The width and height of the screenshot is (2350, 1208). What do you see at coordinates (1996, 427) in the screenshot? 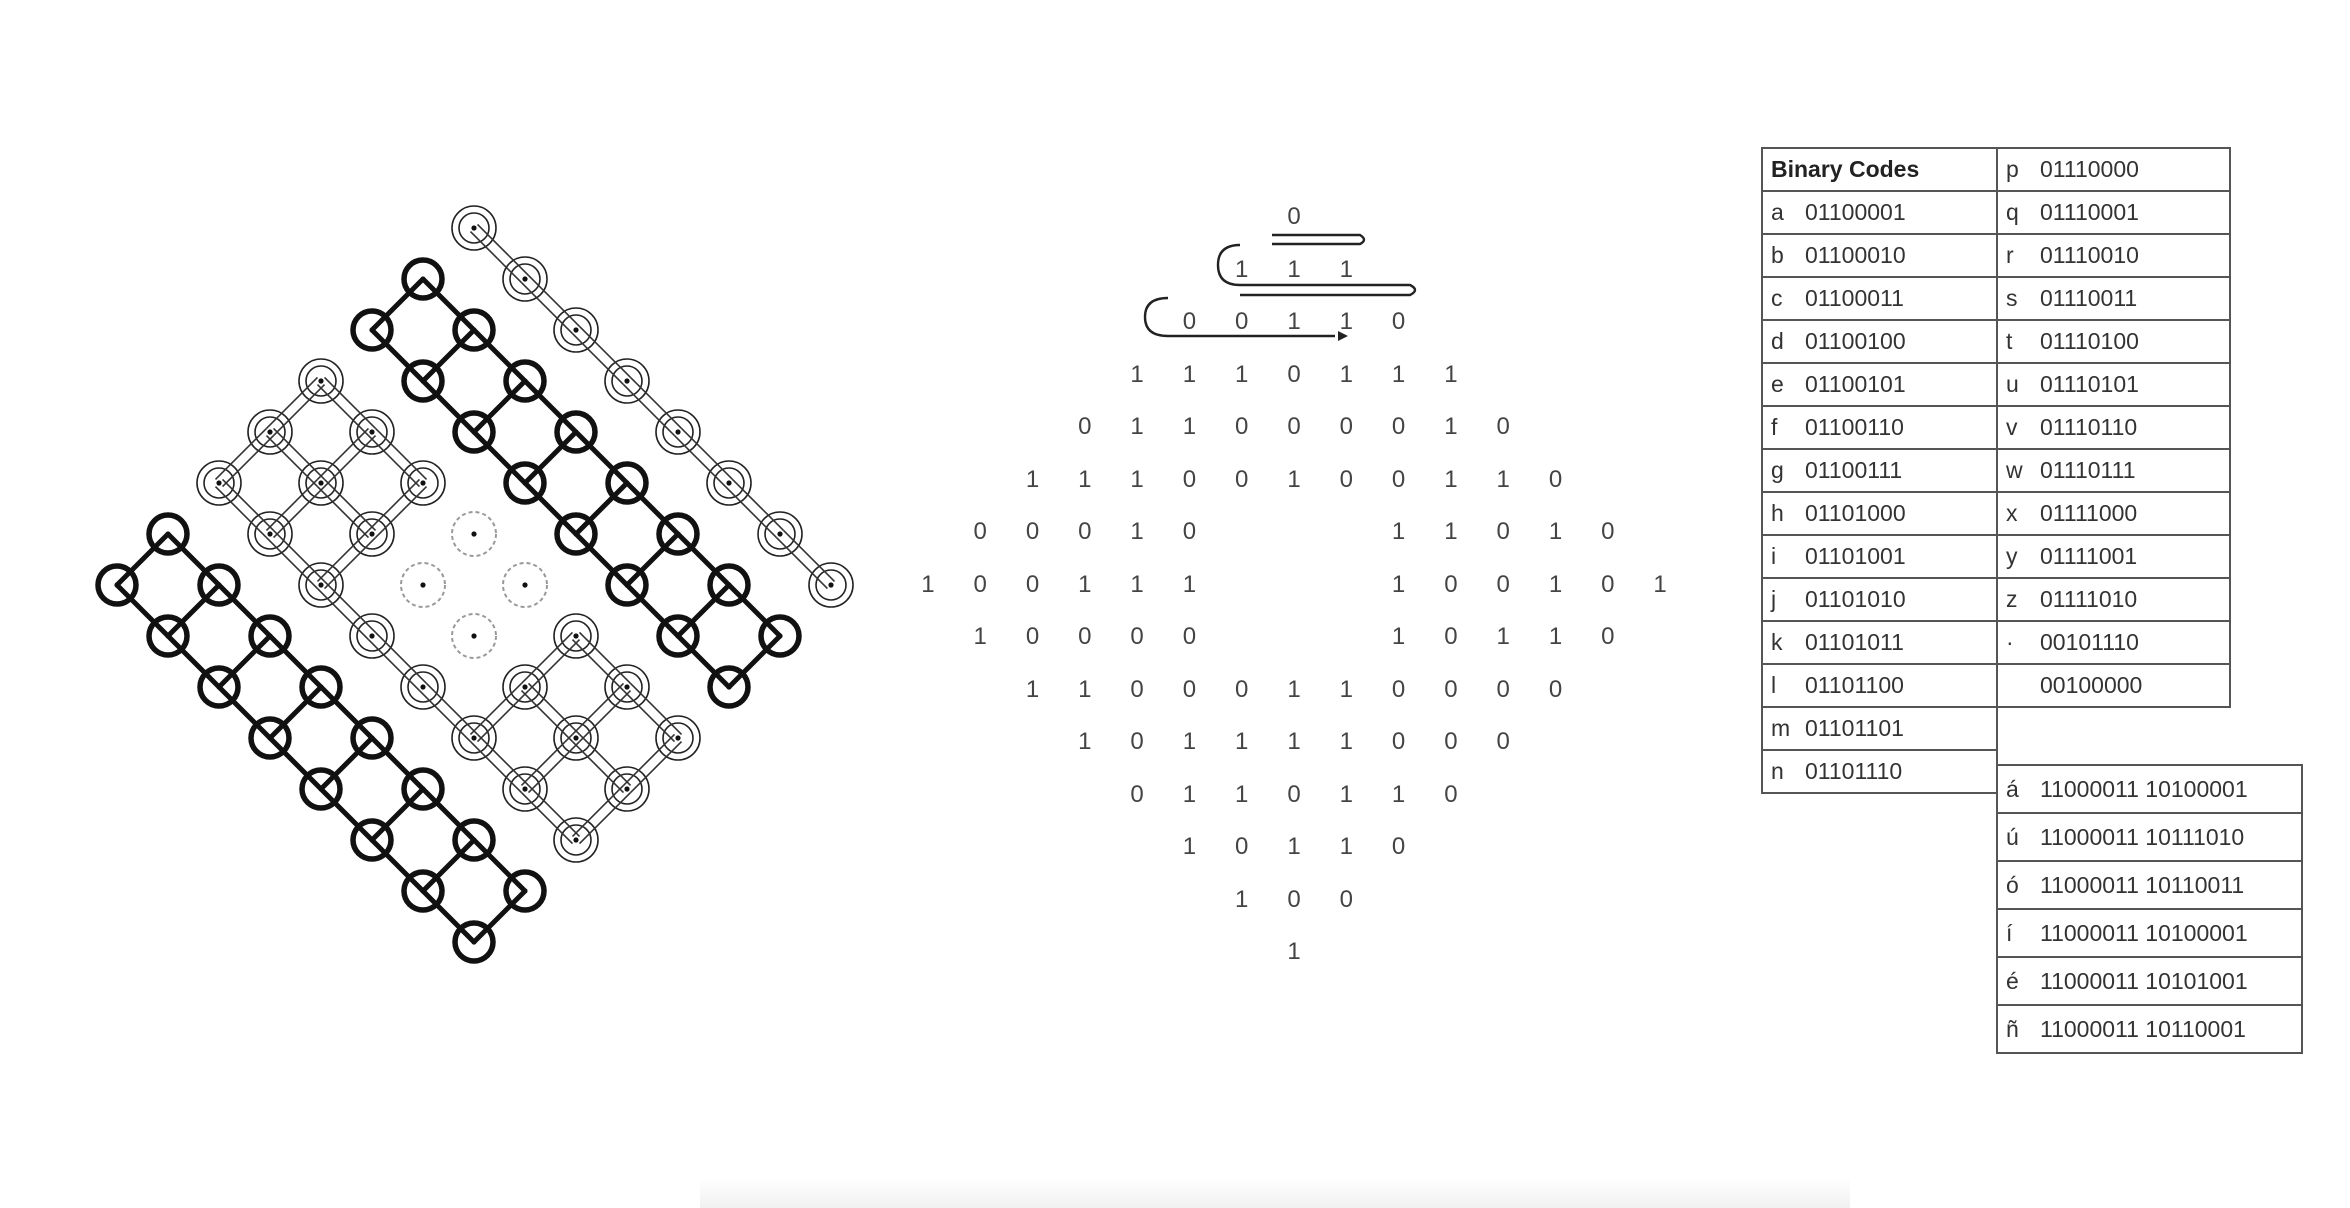
I see `table-row: f 01100110 v 01110110` at bounding box center [1996, 427].